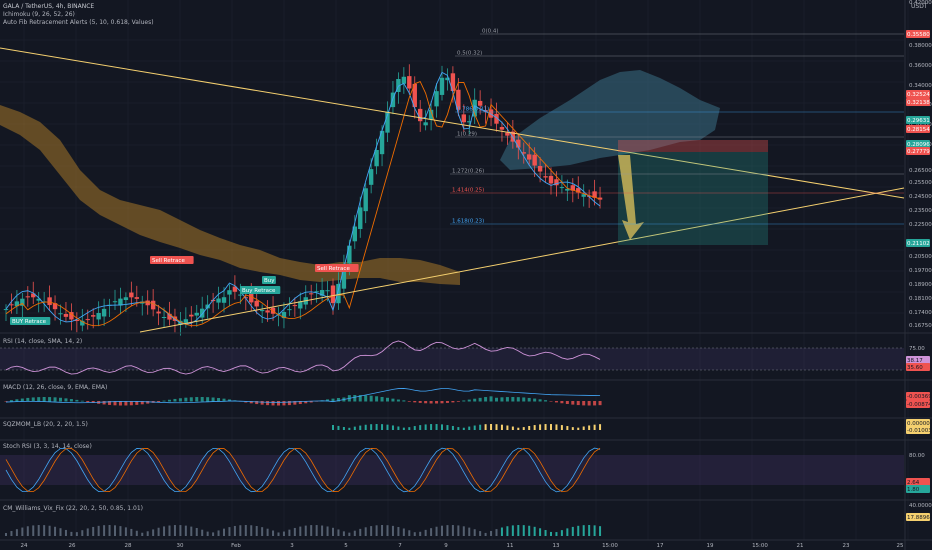  Describe the element at coordinates (610, 120) in the screenshot. I see `ichimoku-cloud-bullish` at that location.